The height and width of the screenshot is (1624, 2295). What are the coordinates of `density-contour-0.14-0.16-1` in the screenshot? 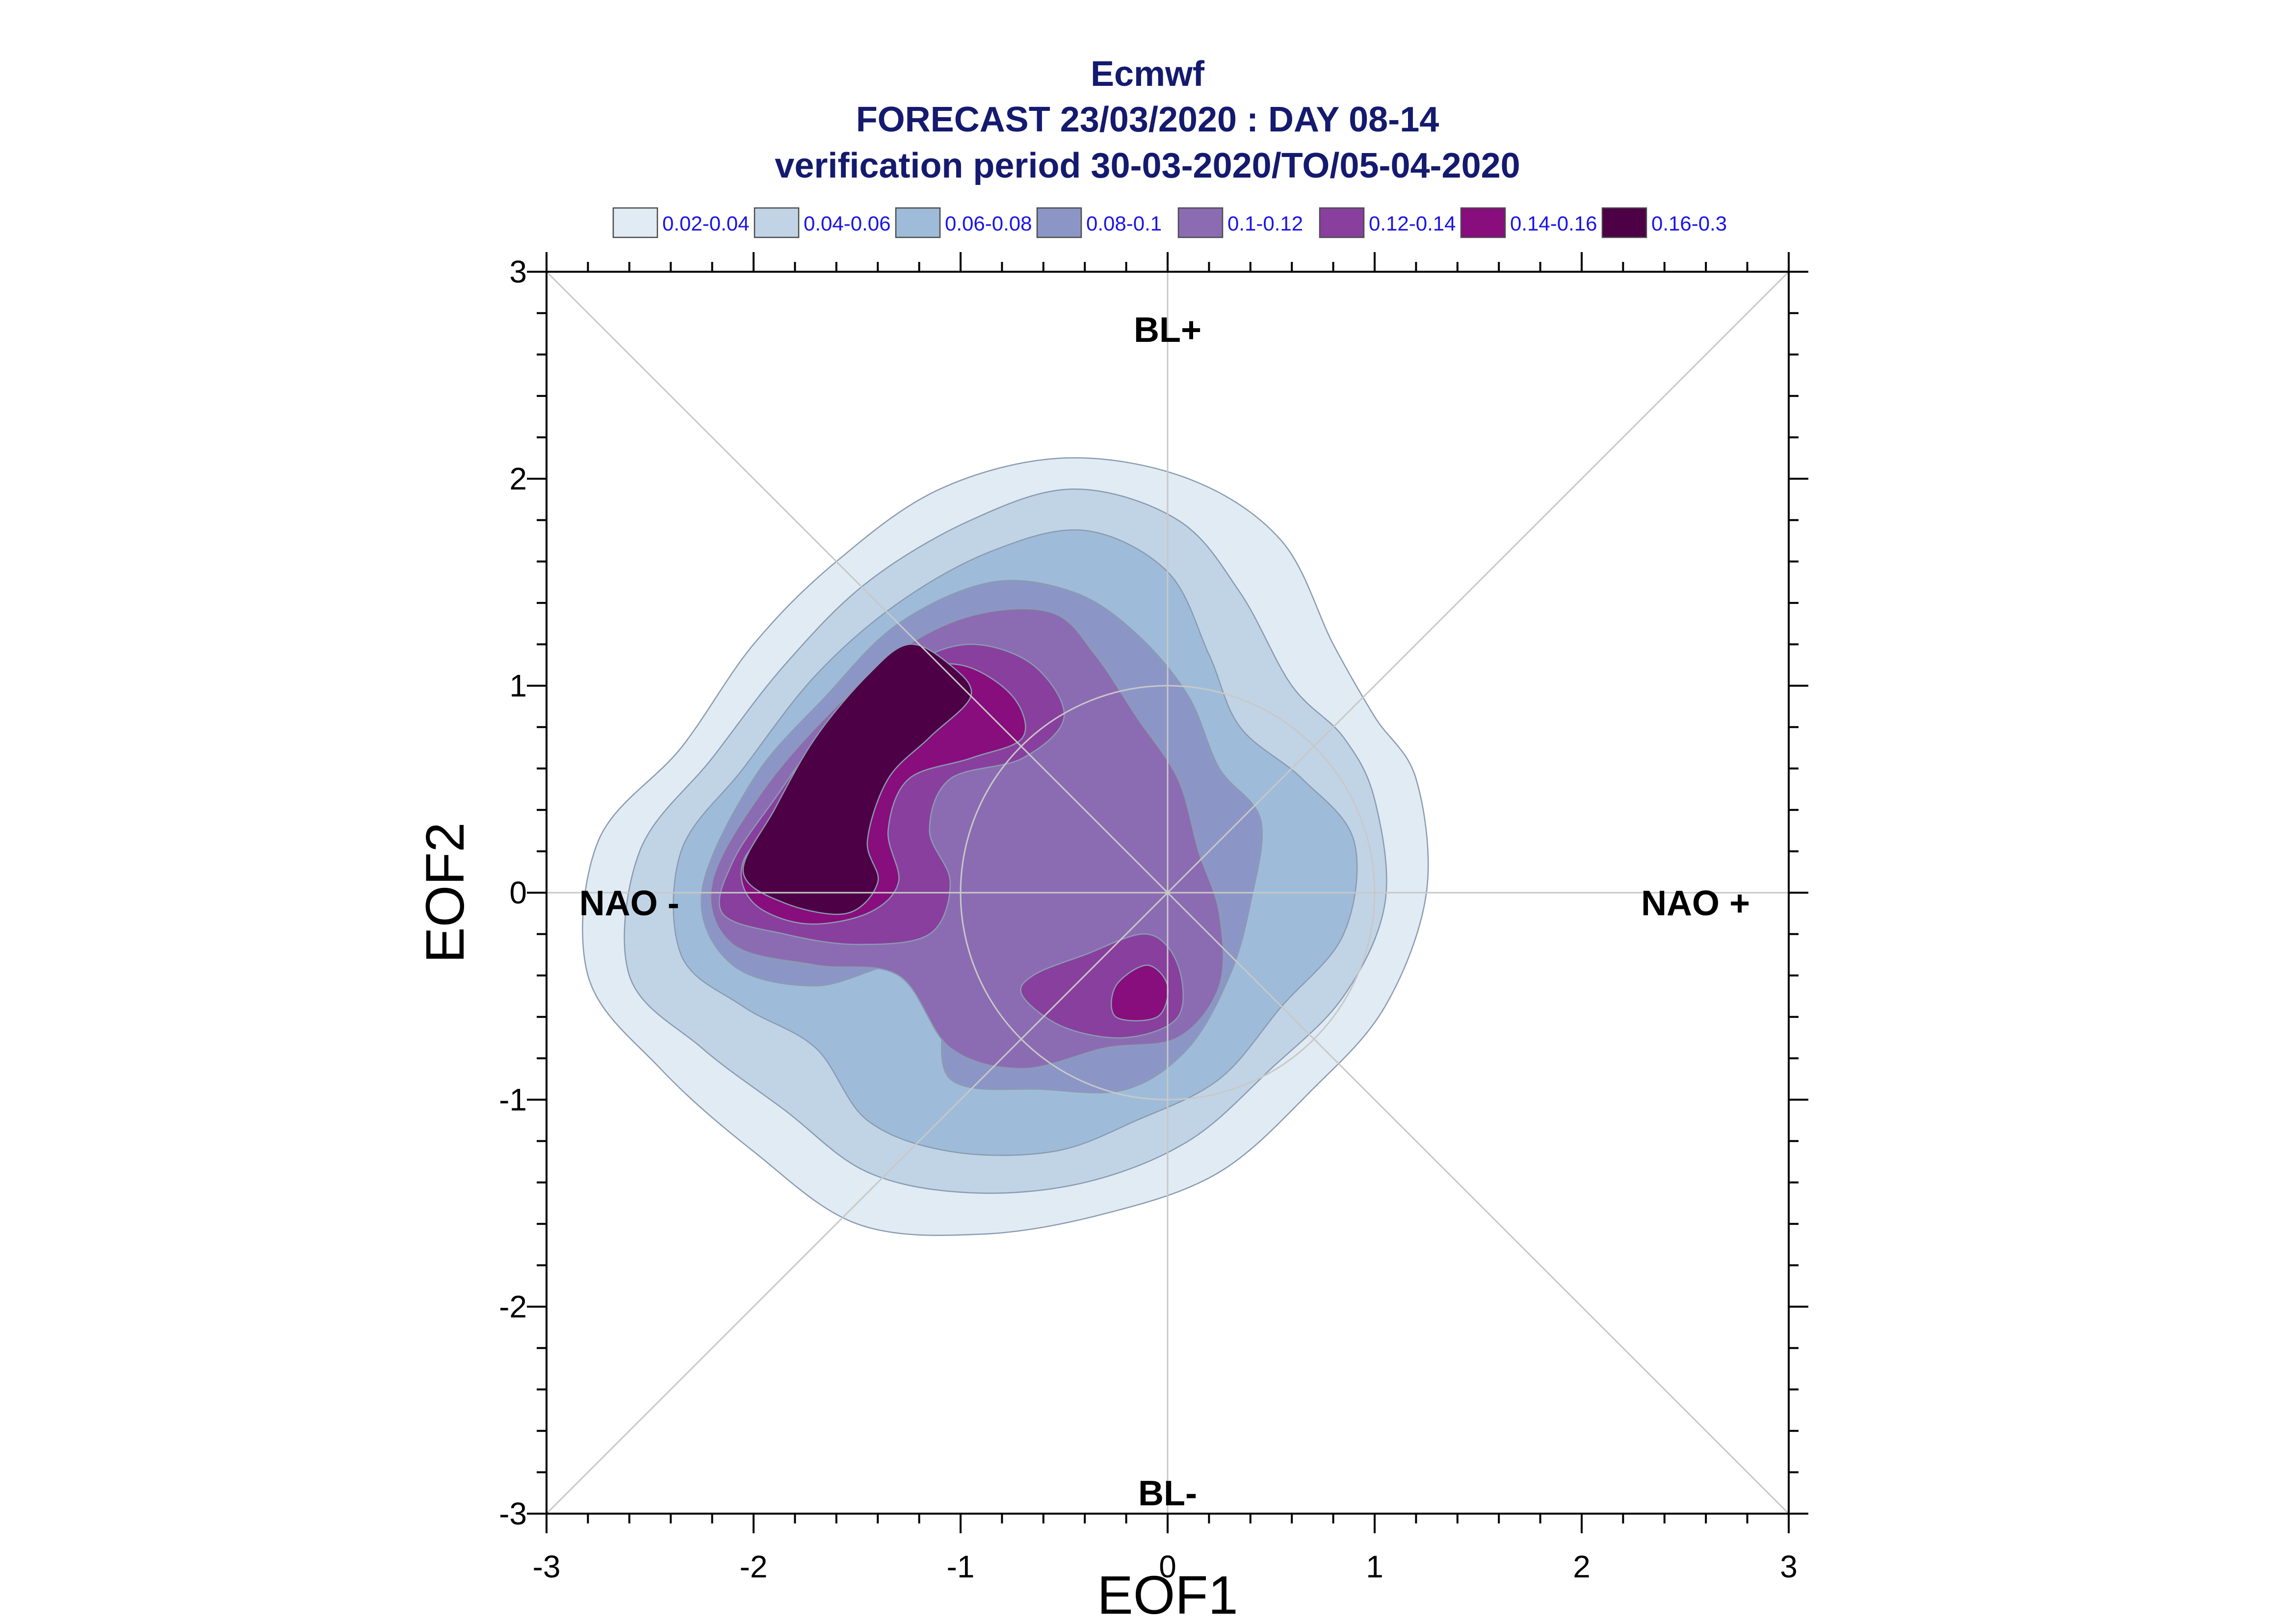 It's located at (1139, 993).